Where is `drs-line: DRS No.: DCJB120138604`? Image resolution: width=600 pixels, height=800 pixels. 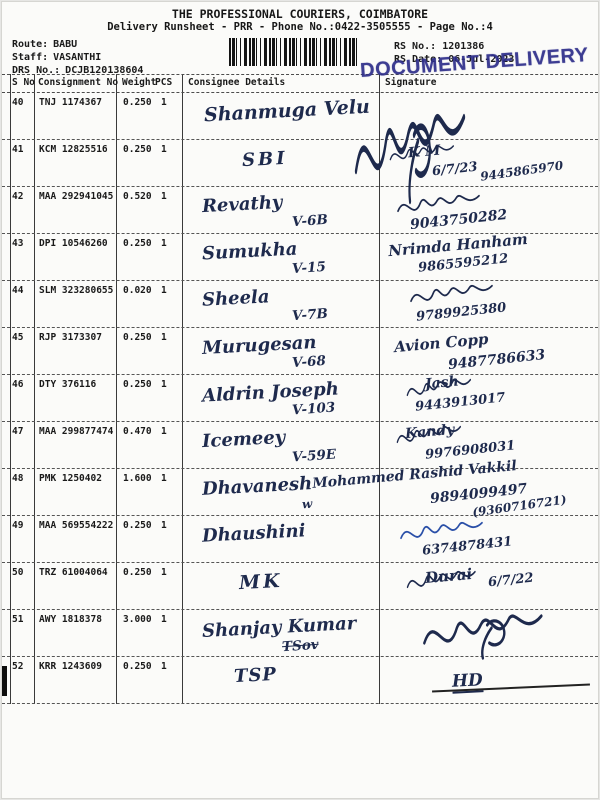 drs-line: DRS No.: DCJB120138604 is located at coordinates (77, 70).